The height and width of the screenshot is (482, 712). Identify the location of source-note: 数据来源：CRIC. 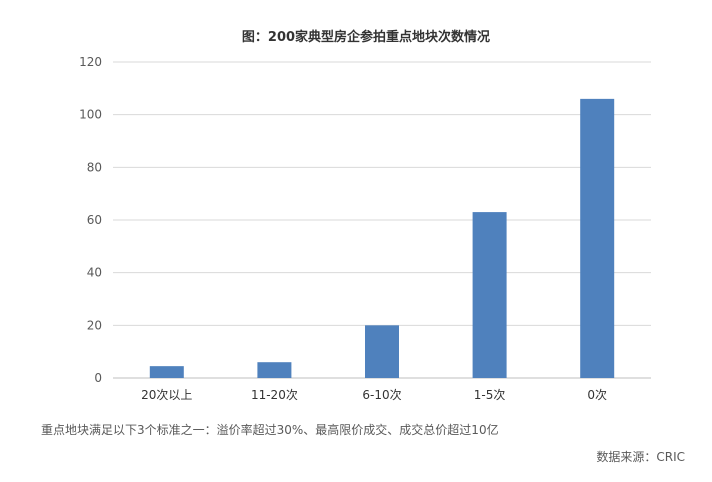
(640, 457).